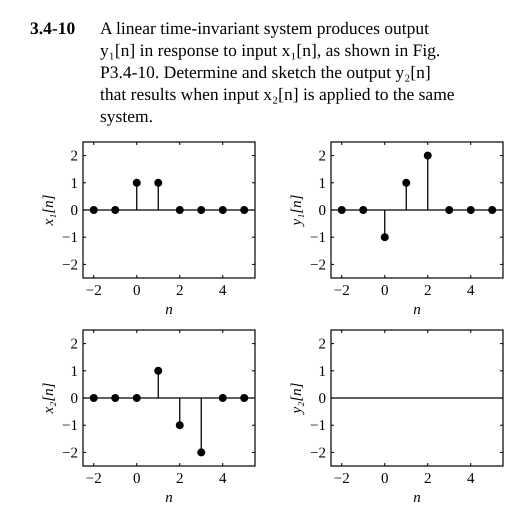  What do you see at coordinates (49, 210) in the screenshot?
I see `y-axis-title: x₁[n]` at bounding box center [49, 210].